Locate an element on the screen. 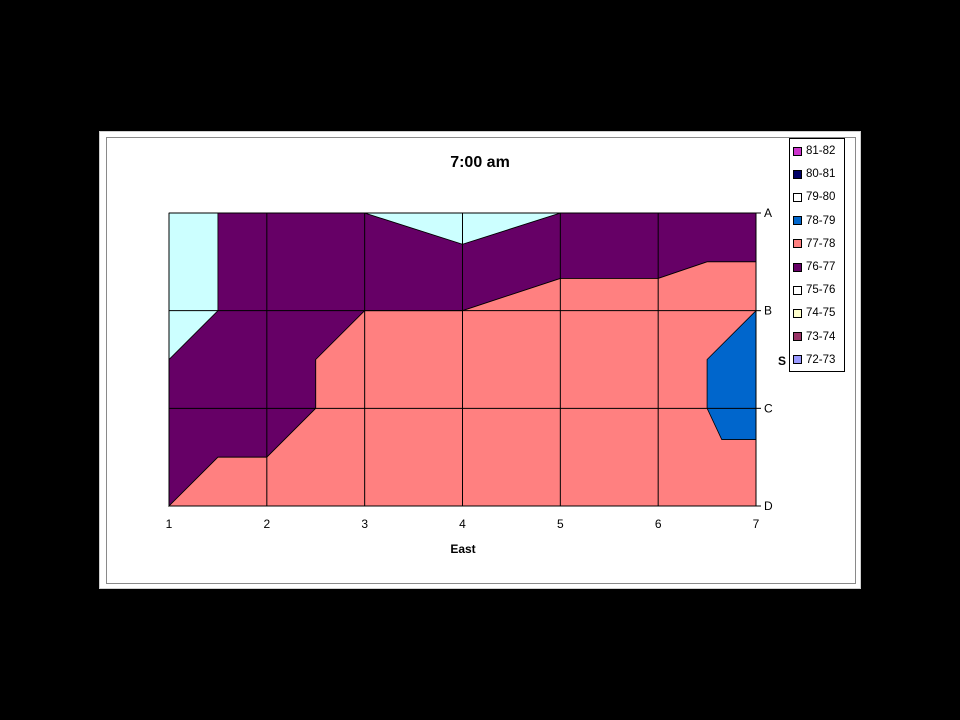  x-tick-label: 3 is located at coordinates (364, 524).